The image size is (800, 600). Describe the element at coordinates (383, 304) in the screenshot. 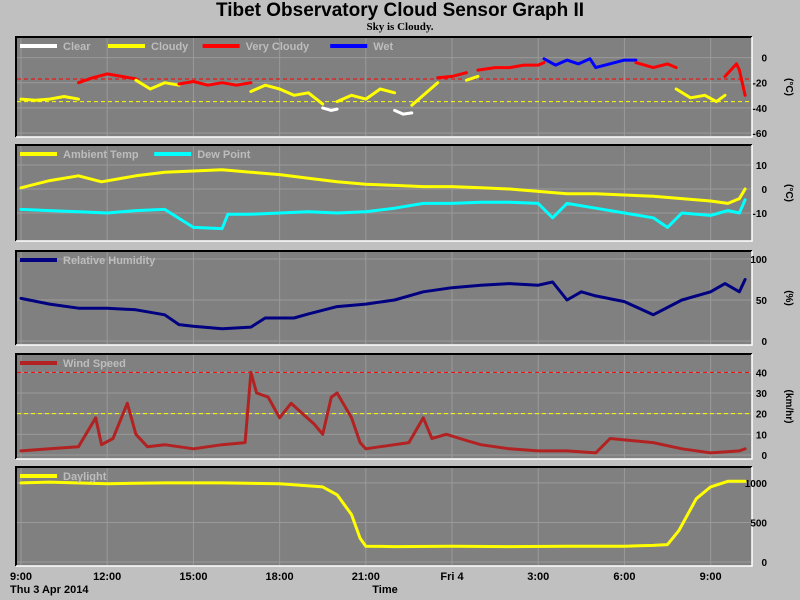

I see `series-line-relative-humidity` at that location.